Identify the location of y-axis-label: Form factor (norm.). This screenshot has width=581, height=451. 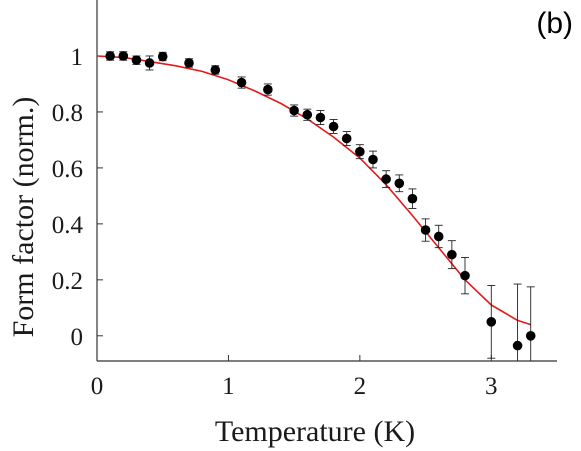
(23, 217).